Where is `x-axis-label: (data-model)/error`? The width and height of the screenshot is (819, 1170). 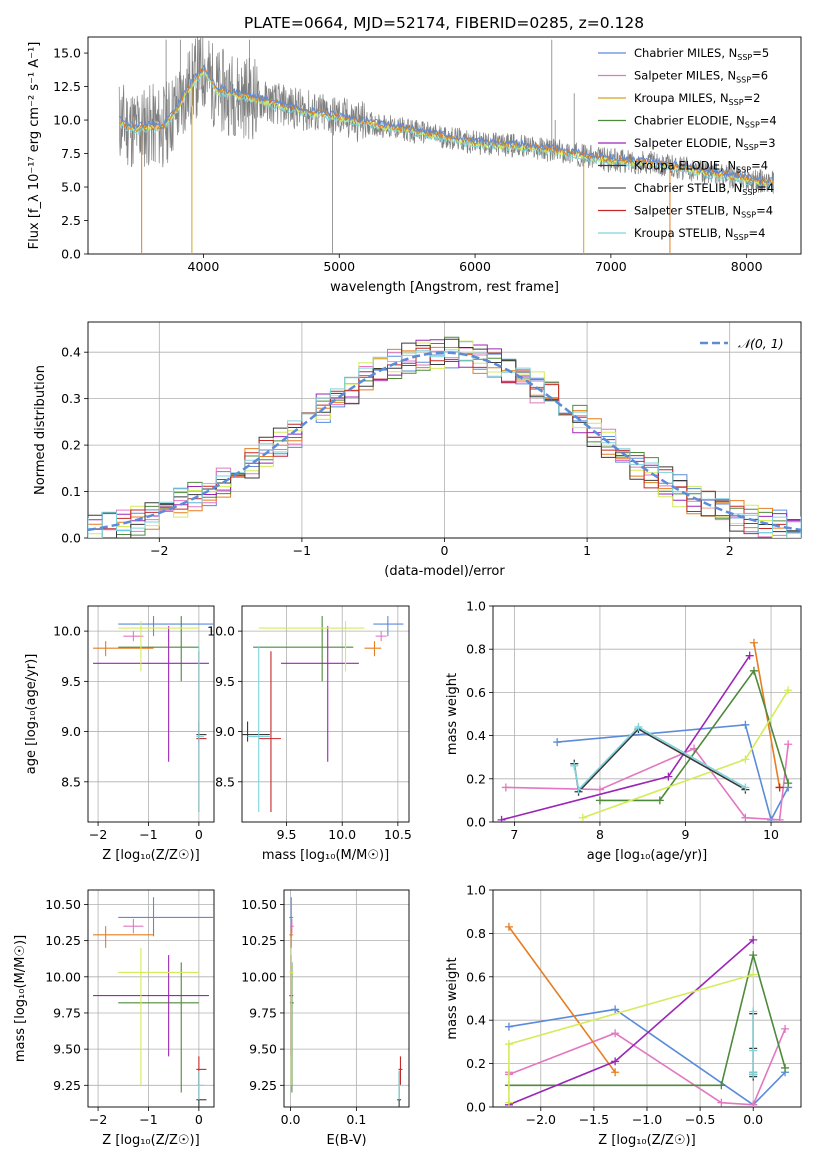
x-axis-label: (data-model)/error is located at coordinates (444, 571).